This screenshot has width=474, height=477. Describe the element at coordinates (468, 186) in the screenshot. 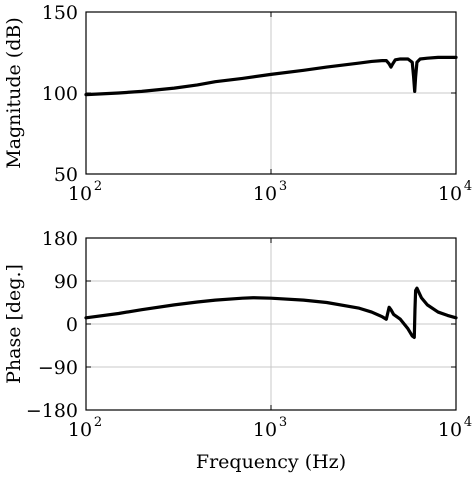

I see `magnitude-x-tick-exponent: 4` at that location.